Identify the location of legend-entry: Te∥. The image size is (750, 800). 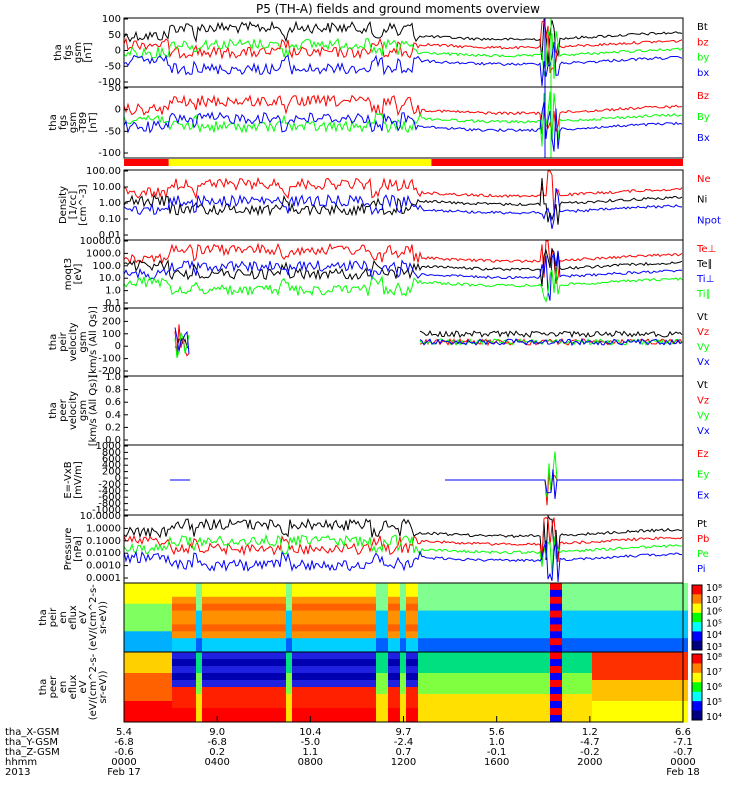
(704, 264).